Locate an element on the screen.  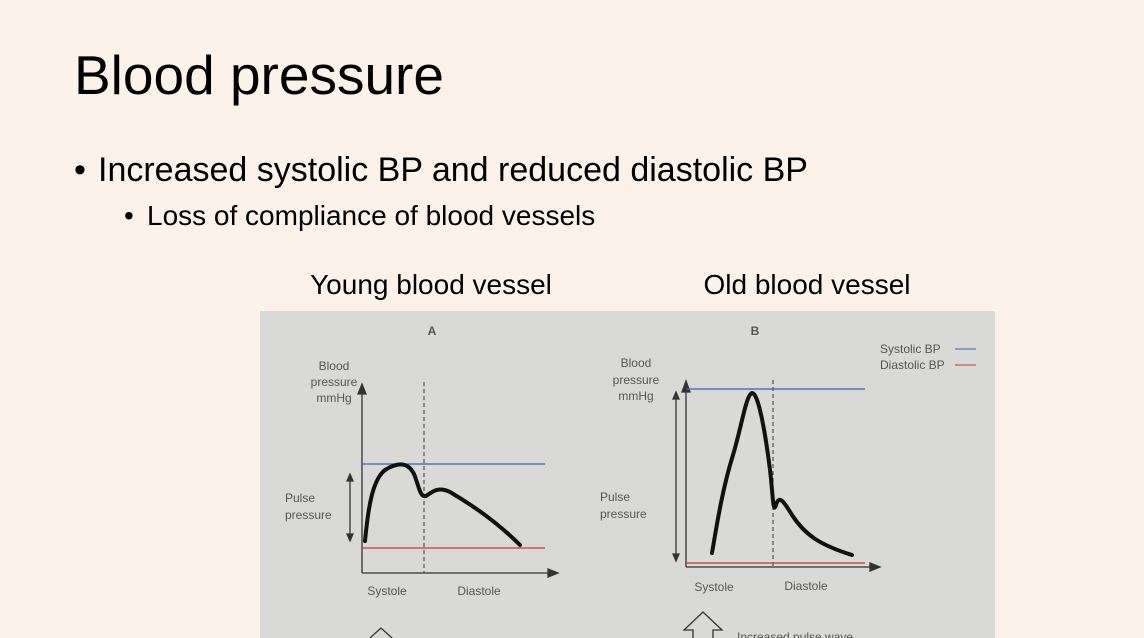
legend-label: Diastolic BP is located at coordinates (912, 365).